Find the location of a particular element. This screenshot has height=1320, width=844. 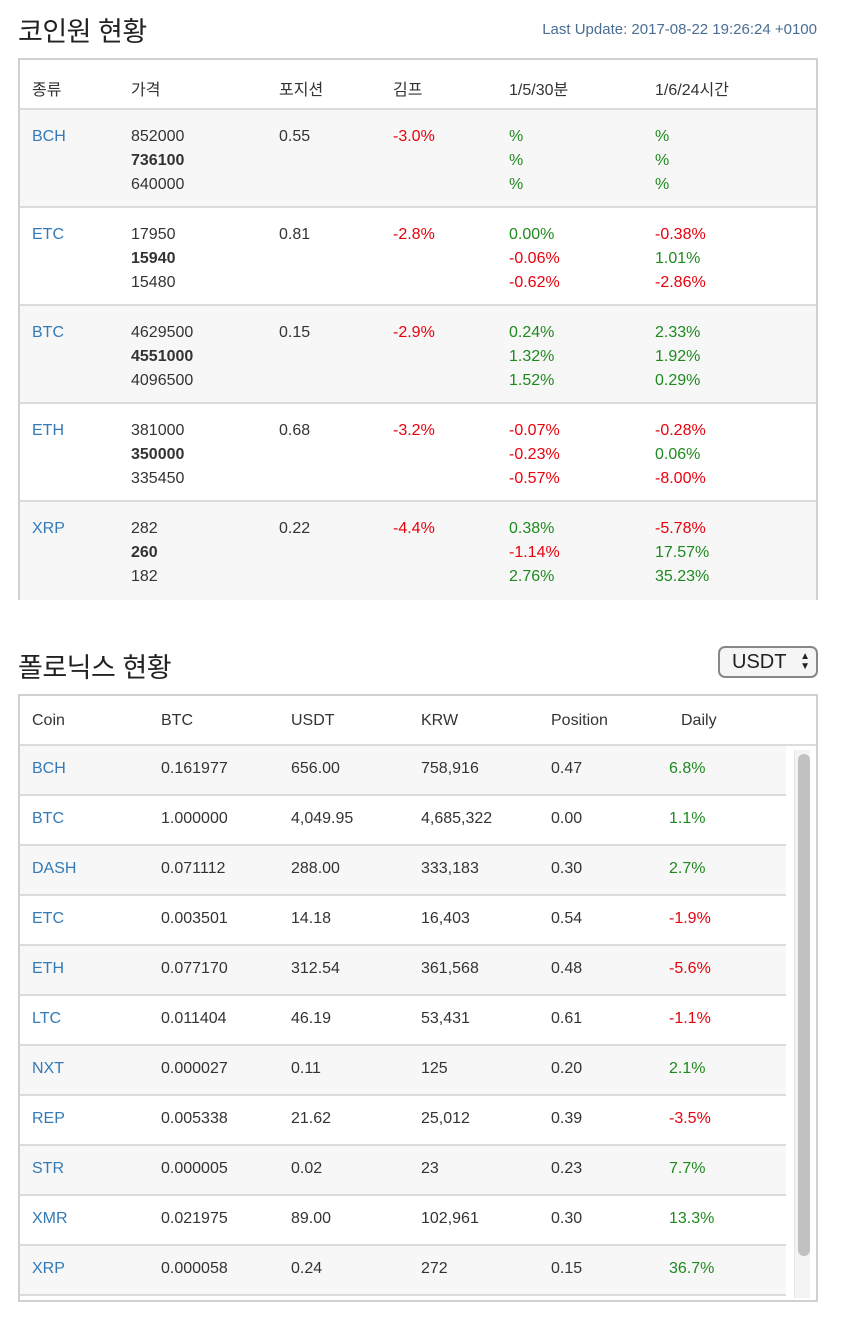

price-high: 282 is located at coordinates (144, 528).